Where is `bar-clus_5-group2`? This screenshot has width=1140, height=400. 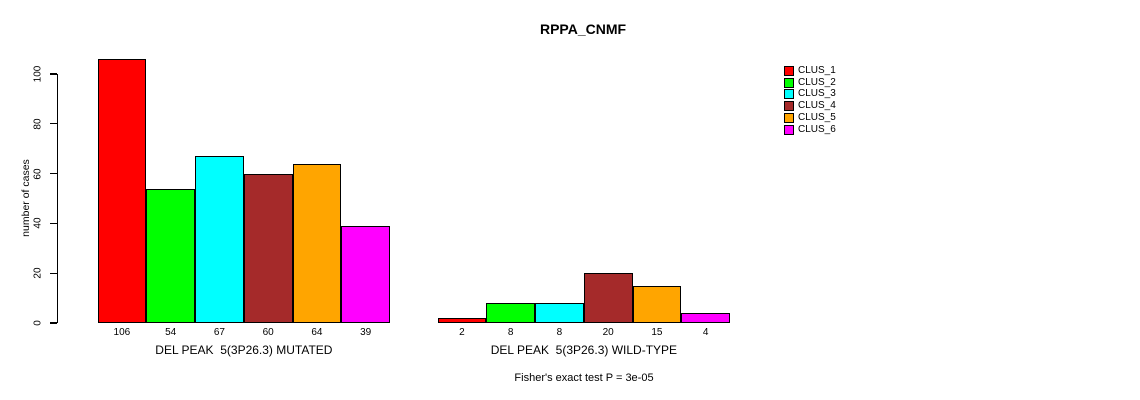 bar-clus_5-group2 is located at coordinates (657, 304).